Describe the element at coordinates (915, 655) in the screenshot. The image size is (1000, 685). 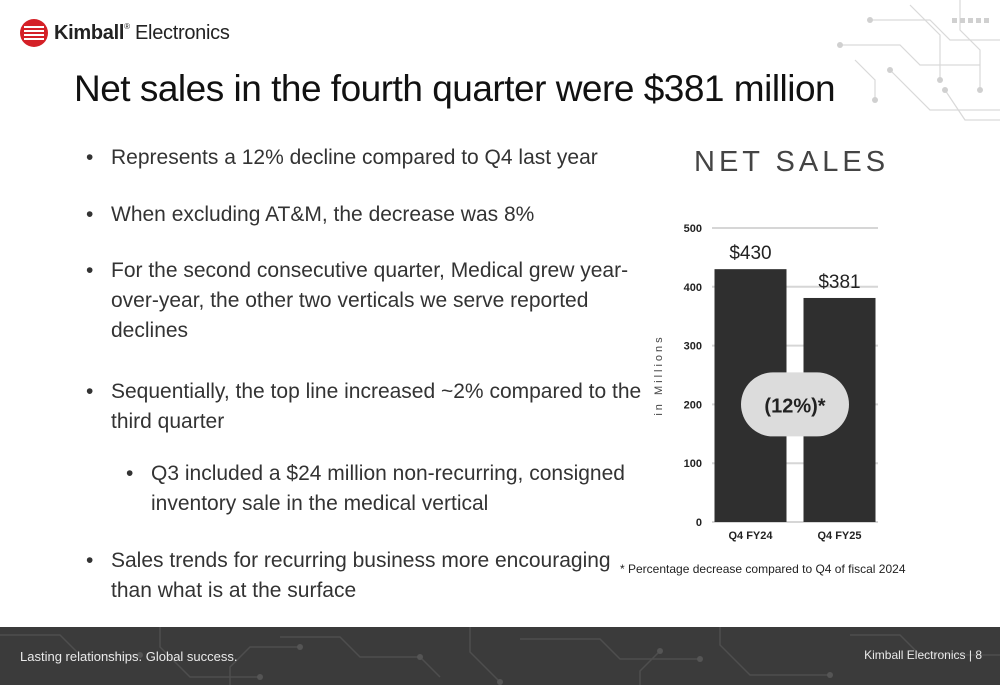
I see `footer-company-name: Kimball Electronics` at that location.